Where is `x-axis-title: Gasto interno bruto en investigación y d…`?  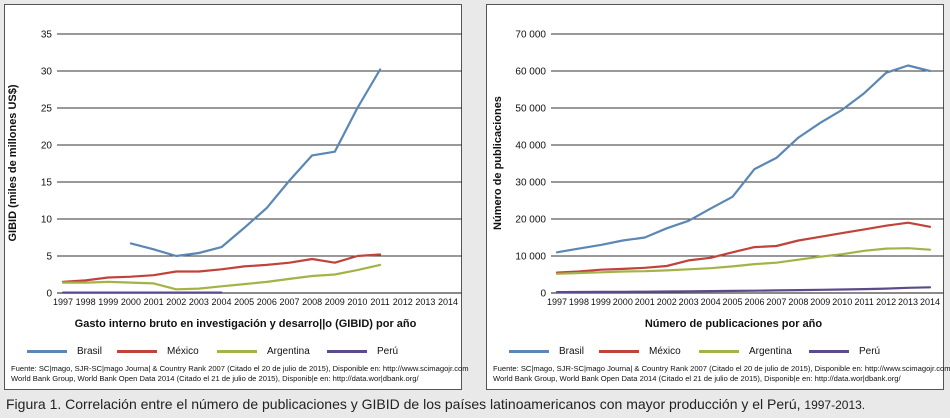 x-axis-title: Gasto interno bruto en investigación y d… is located at coordinates (246, 324).